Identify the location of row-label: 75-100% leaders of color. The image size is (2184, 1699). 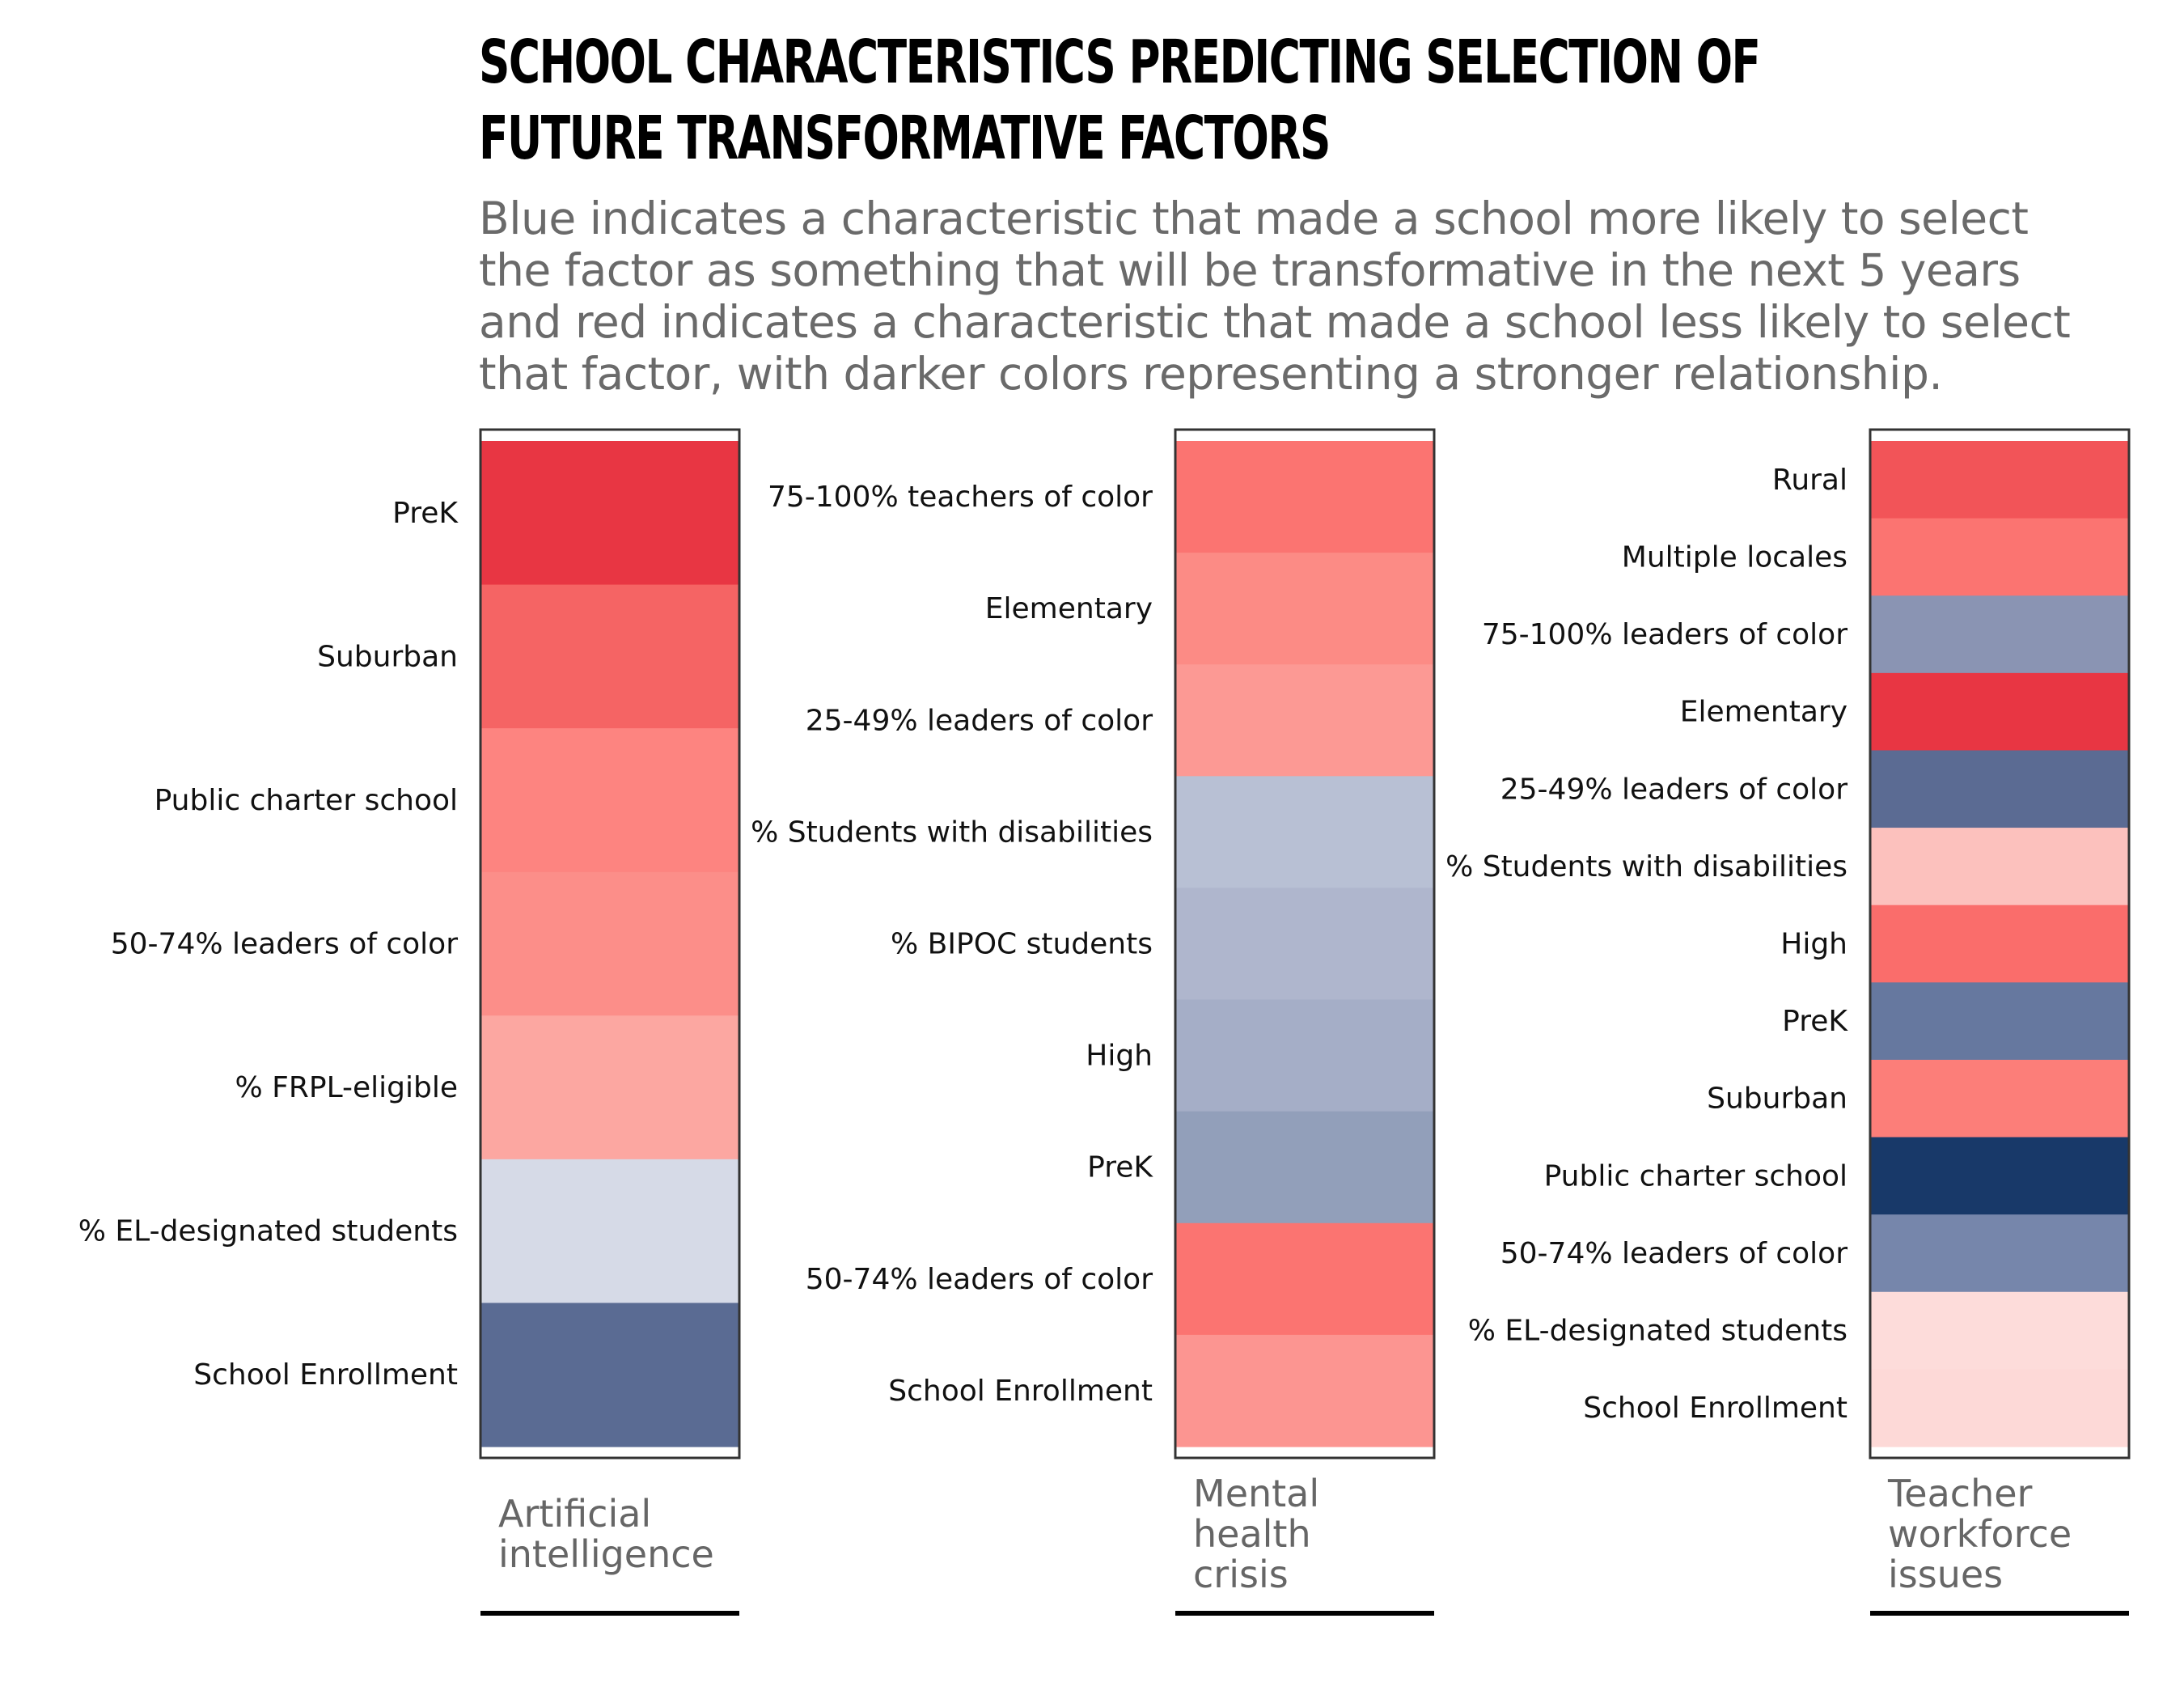
(1665, 634).